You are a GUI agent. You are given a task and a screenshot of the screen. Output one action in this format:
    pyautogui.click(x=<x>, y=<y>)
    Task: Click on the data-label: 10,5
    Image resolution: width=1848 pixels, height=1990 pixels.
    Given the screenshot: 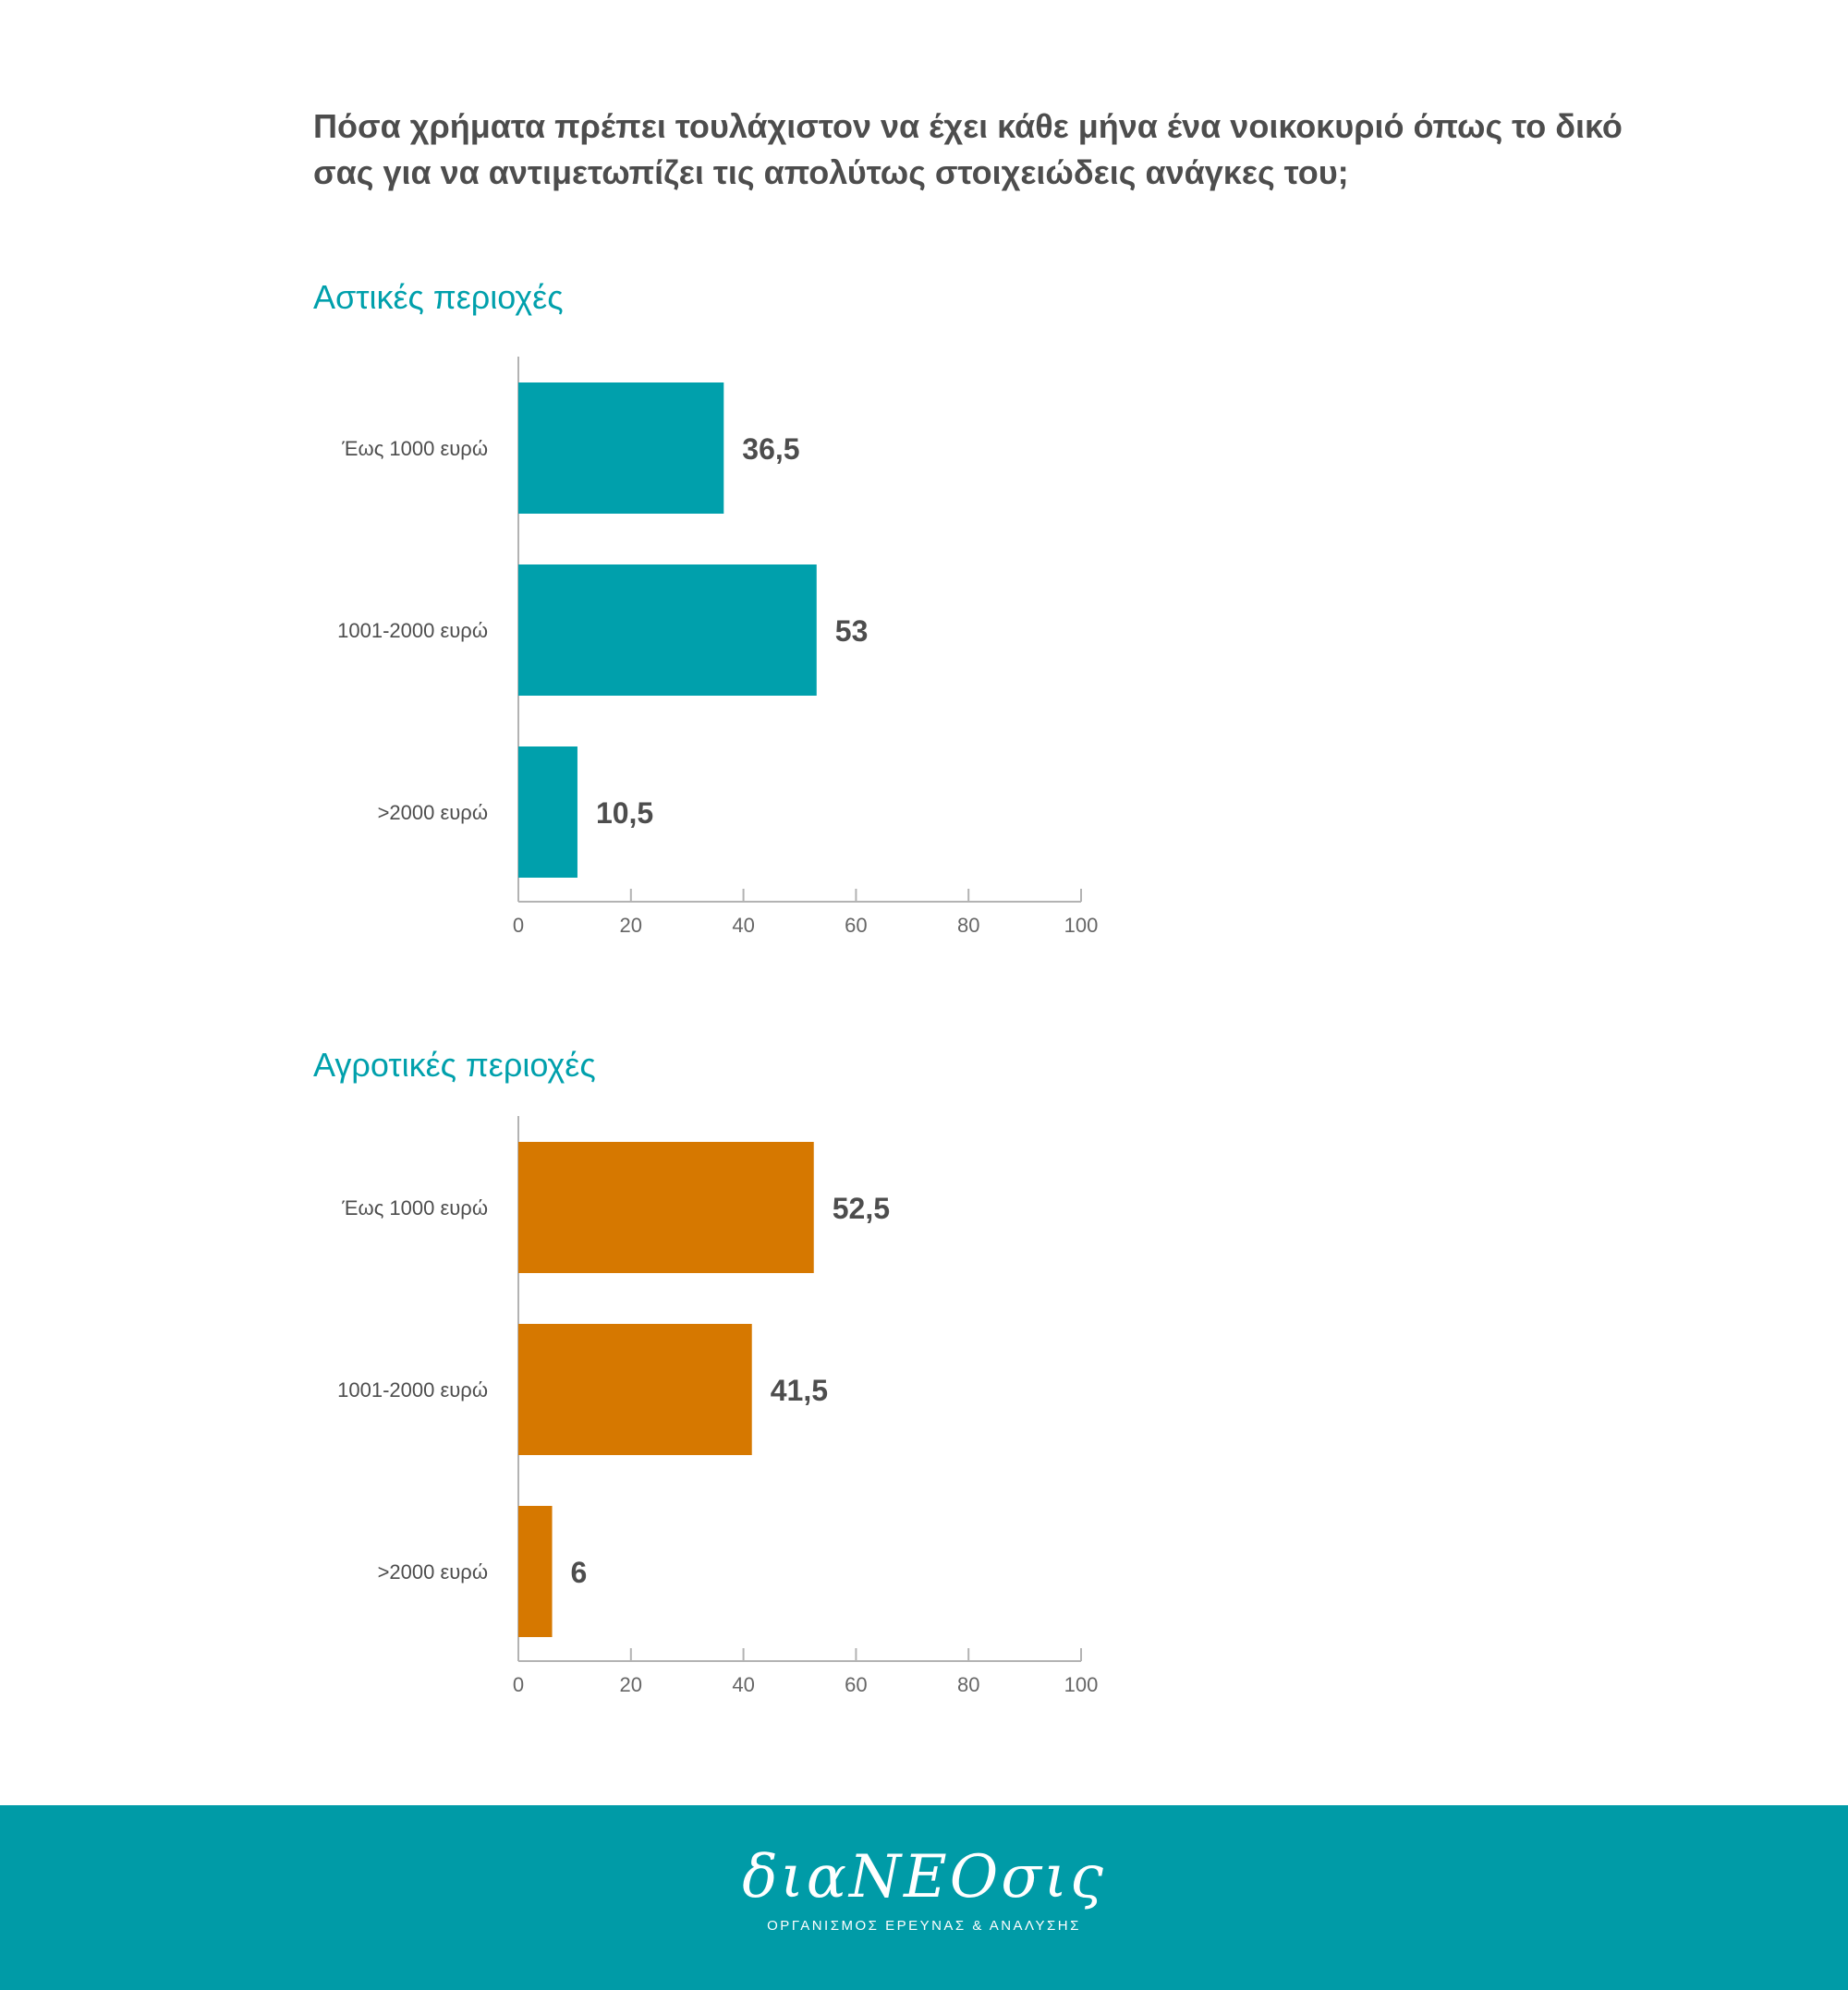 What is the action you would take?
    pyautogui.click(x=625, y=813)
    